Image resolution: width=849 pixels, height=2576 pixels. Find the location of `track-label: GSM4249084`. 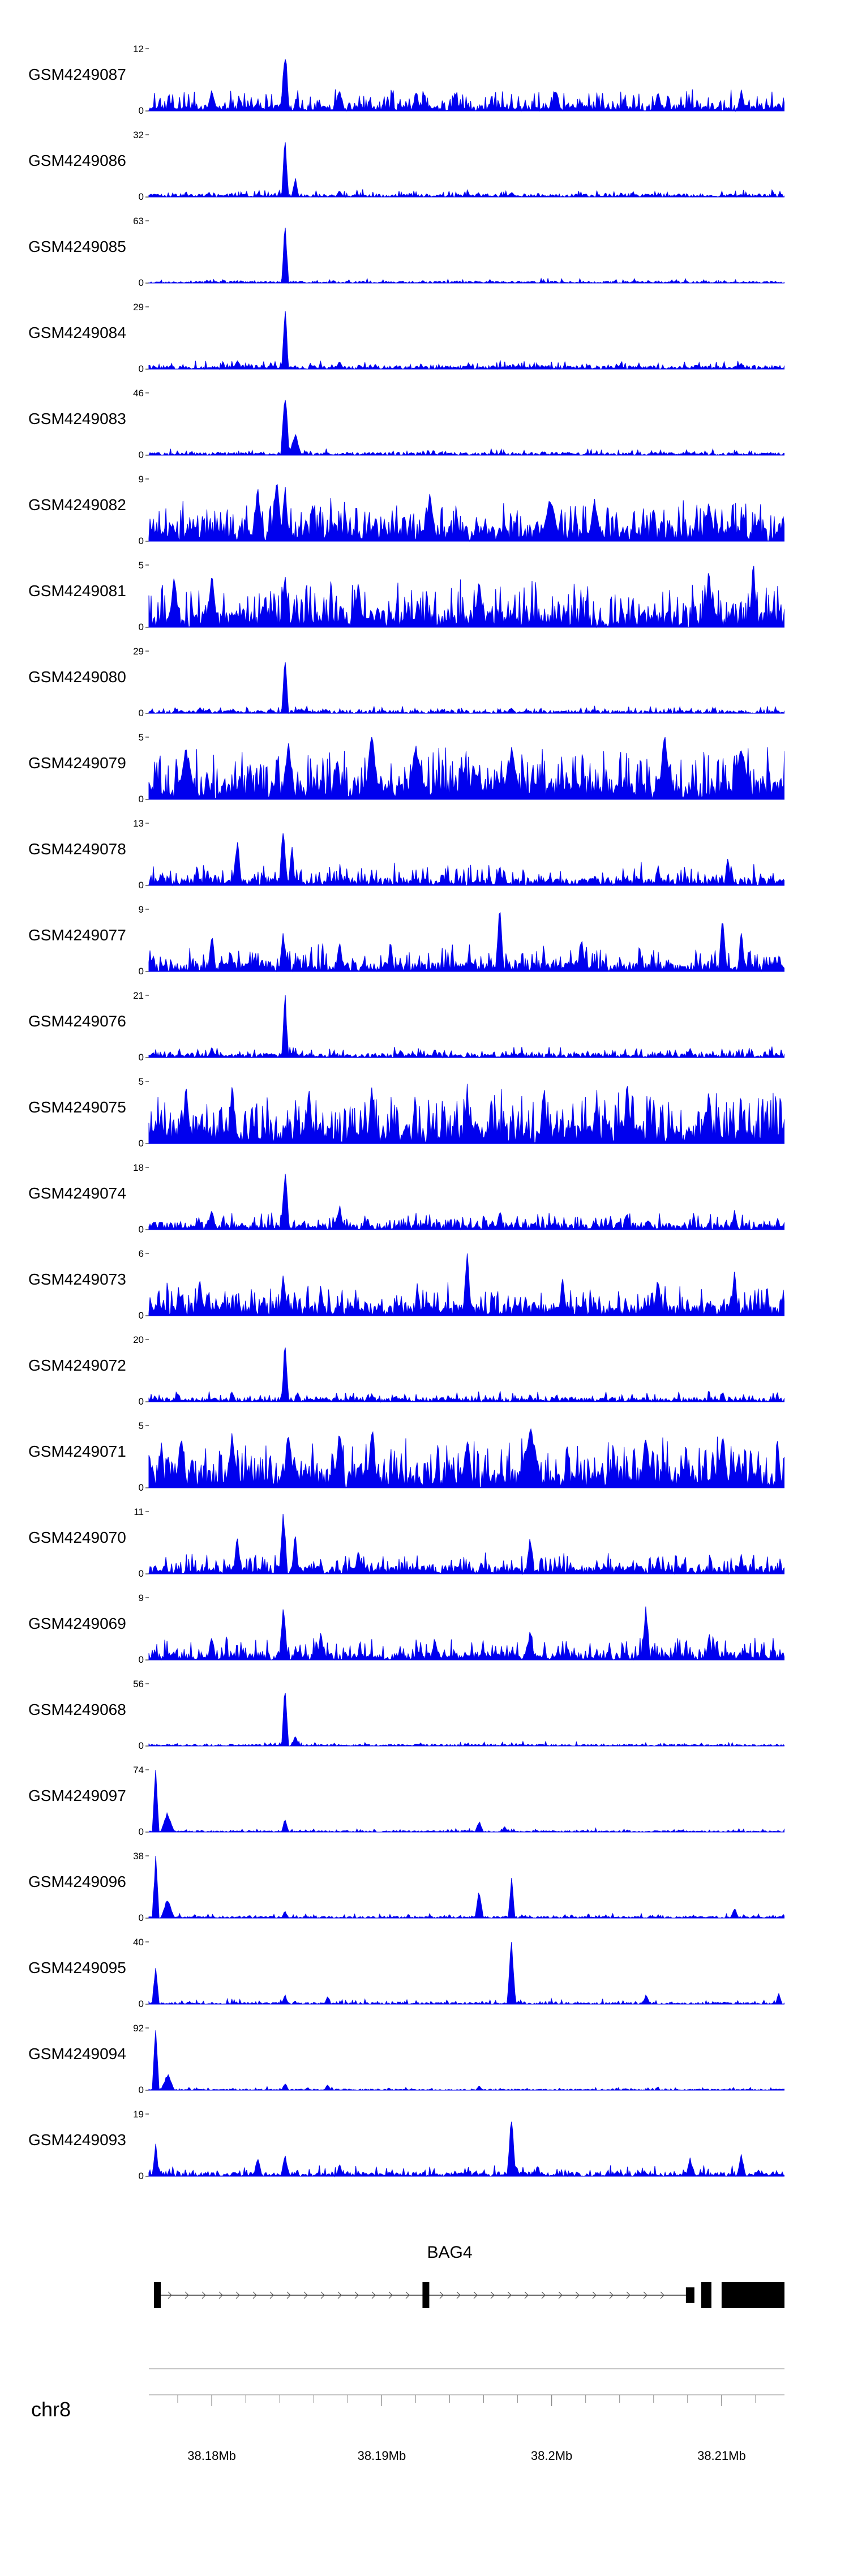

track-label: GSM4249084 is located at coordinates (77, 332).